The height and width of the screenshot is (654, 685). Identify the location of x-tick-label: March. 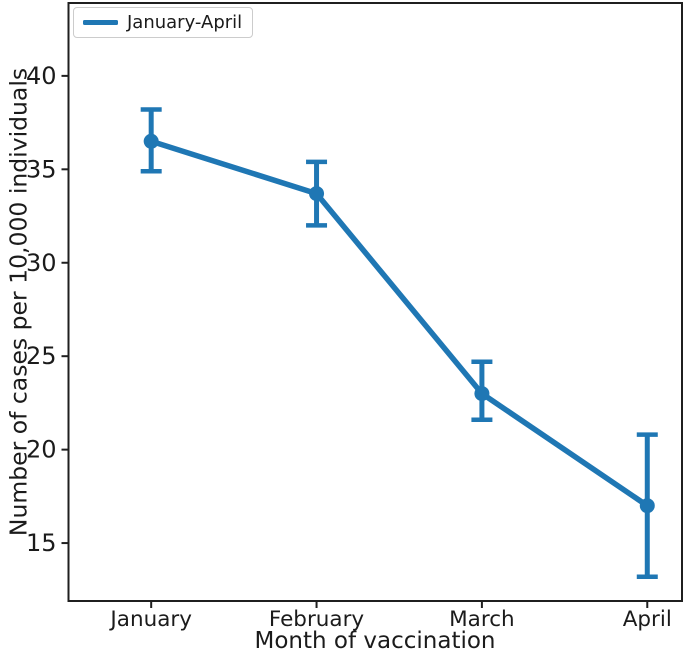
(482, 619).